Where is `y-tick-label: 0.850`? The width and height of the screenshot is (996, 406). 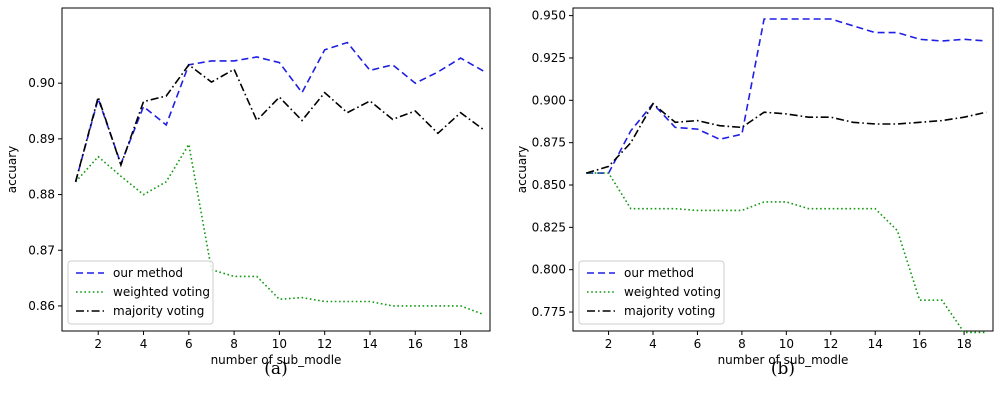
y-tick-label: 0.850 is located at coordinates (549, 185).